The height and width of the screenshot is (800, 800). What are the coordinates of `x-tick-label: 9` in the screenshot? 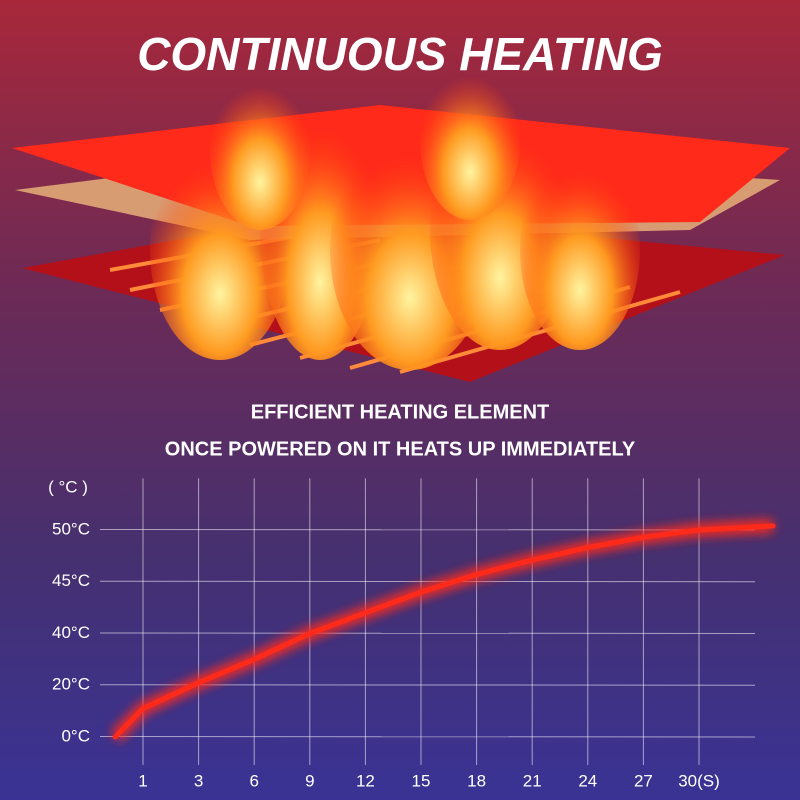 It's located at (309, 780).